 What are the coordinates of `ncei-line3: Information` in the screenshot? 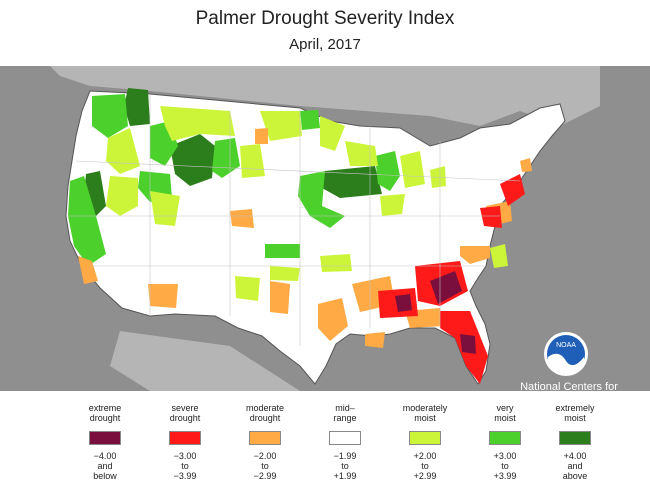 It's located at (569, 411).